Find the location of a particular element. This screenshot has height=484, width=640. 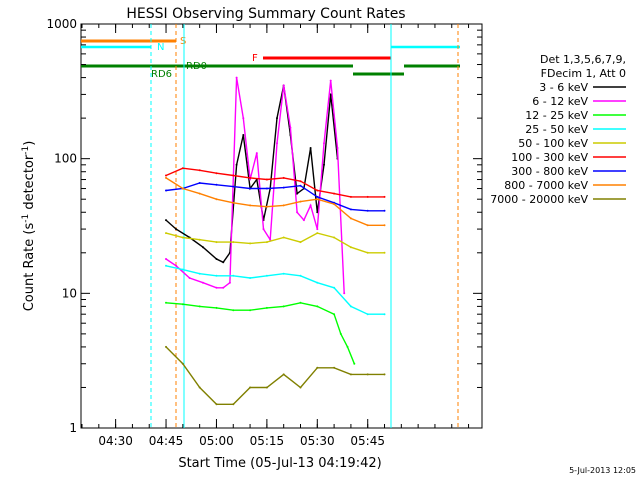

legend-header-2: FDecim 1, Att 0 is located at coordinates (583, 73).